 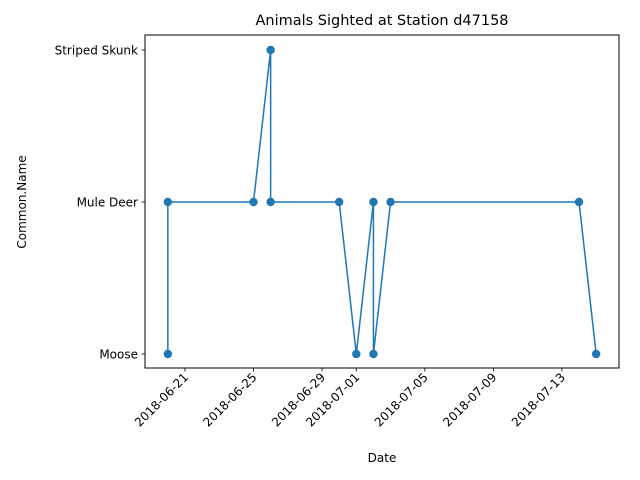 I want to click on y-axis-label: Common.Name, so click(x=22, y=201).